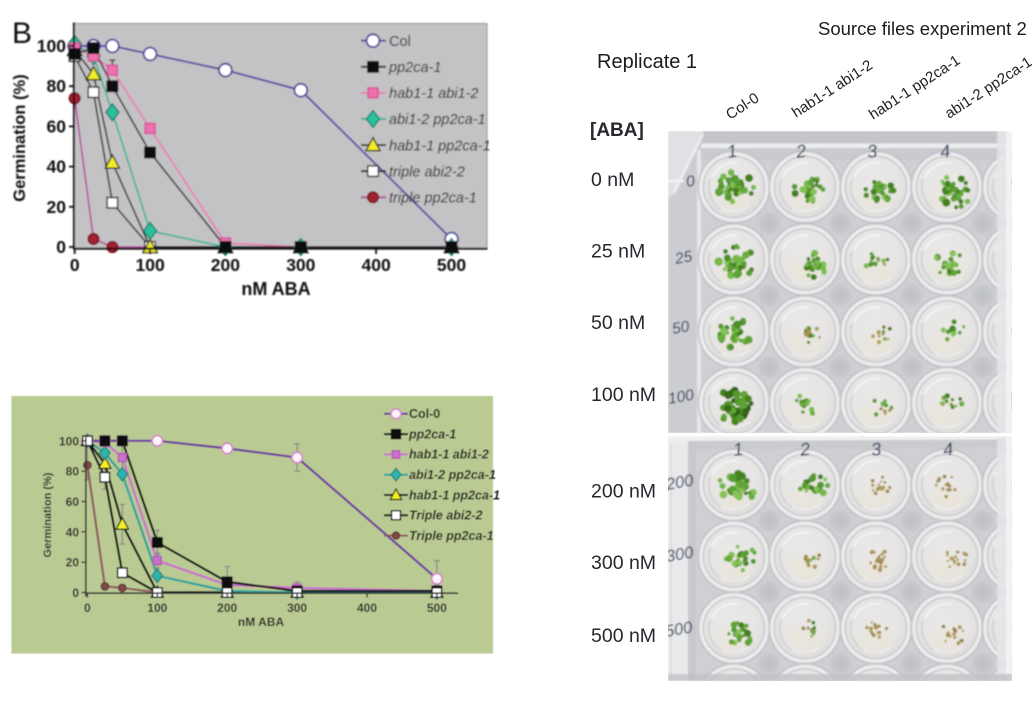  I want to click on svg-text: 0 nM, so click(612, 180).